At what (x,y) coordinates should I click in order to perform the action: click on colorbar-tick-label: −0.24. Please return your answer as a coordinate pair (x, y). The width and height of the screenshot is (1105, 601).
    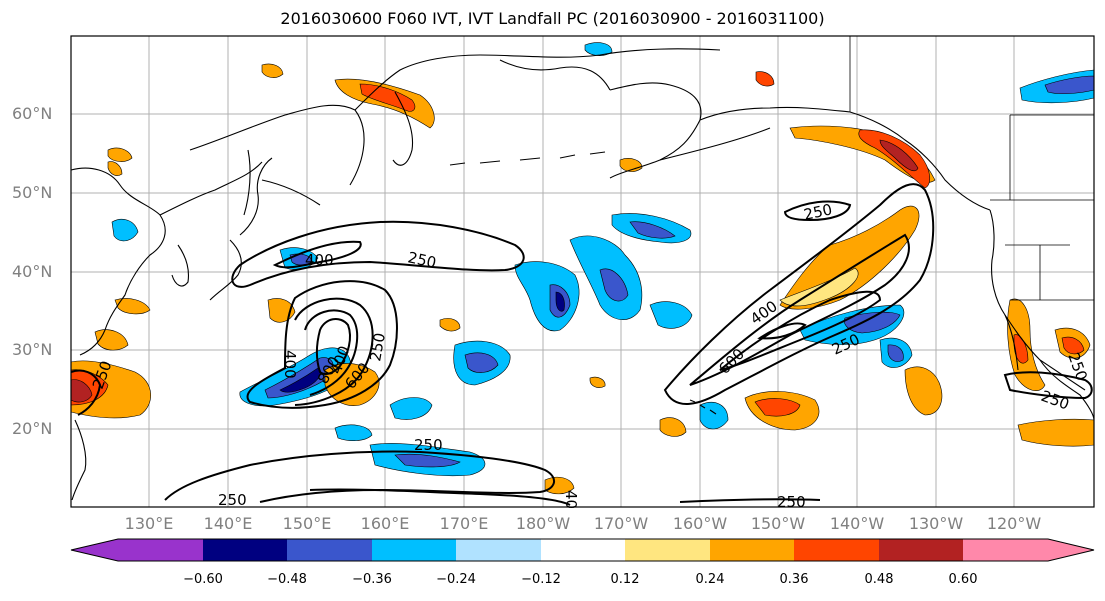
    Looking at the image, I should click on (456, 579).